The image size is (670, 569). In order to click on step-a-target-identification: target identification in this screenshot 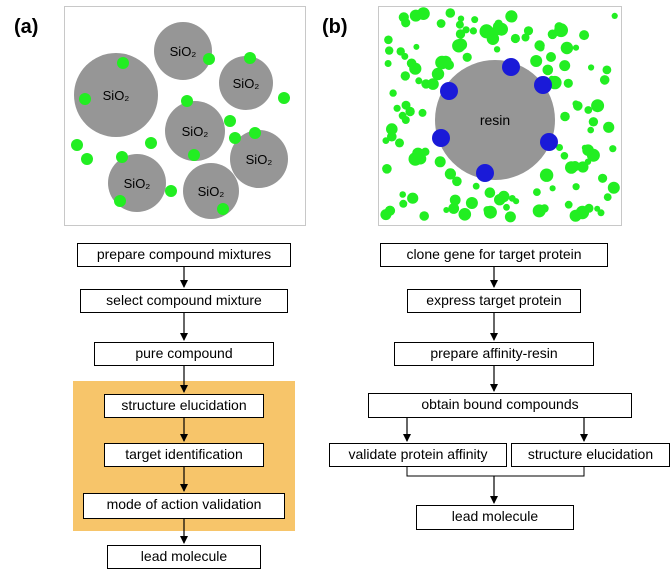, I will do `click(184, 455)`.